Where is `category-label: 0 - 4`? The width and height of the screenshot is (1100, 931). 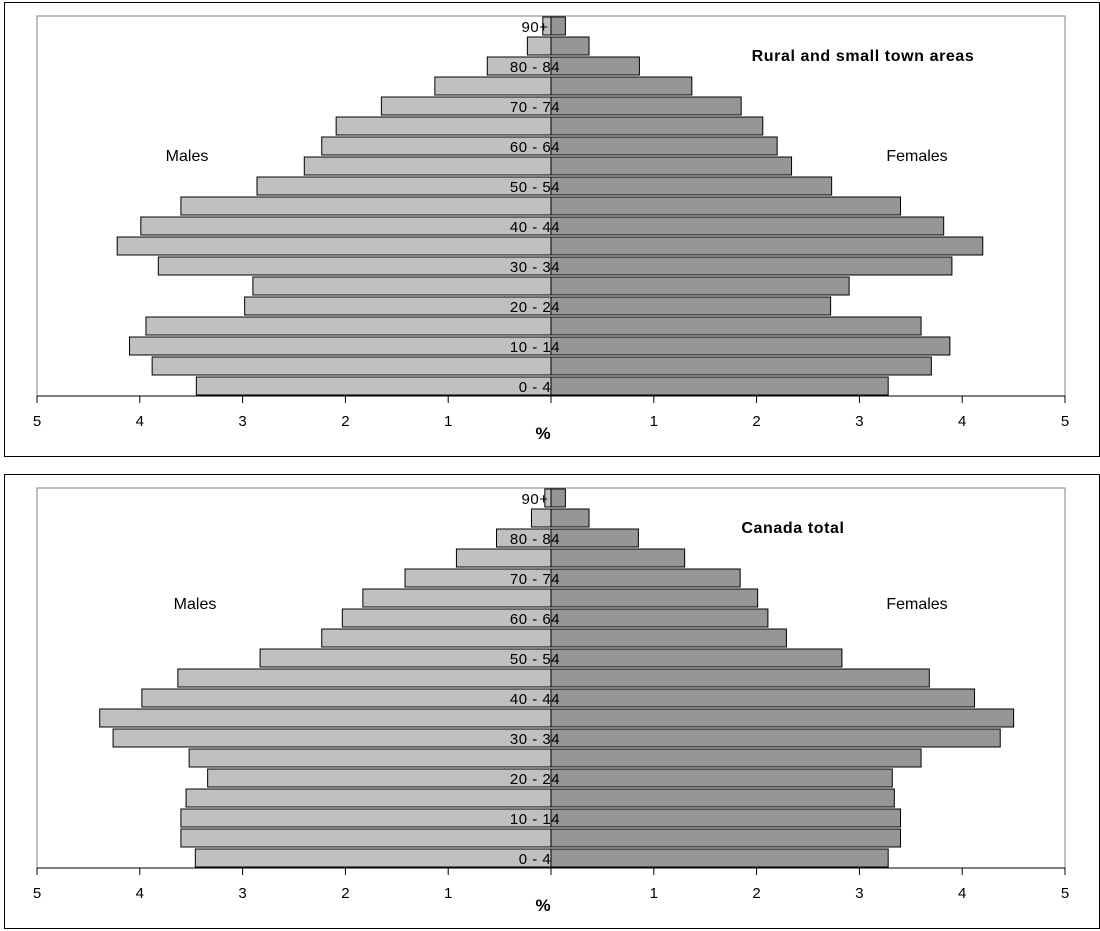 category-label: 0 - 4 is located at coordinates (535, 859).